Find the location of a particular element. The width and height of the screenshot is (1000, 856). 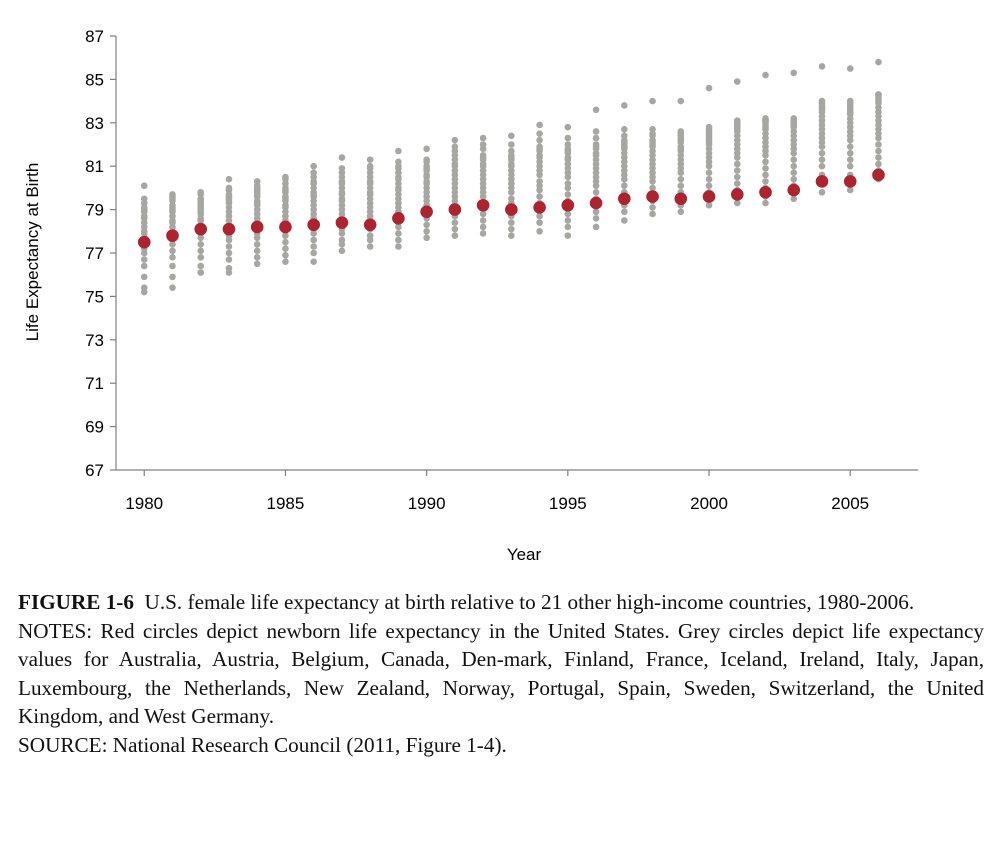

y-ticks: 67 69 71 73 75 77 79 81 83 85 87 is located at coordinates (100, 253).